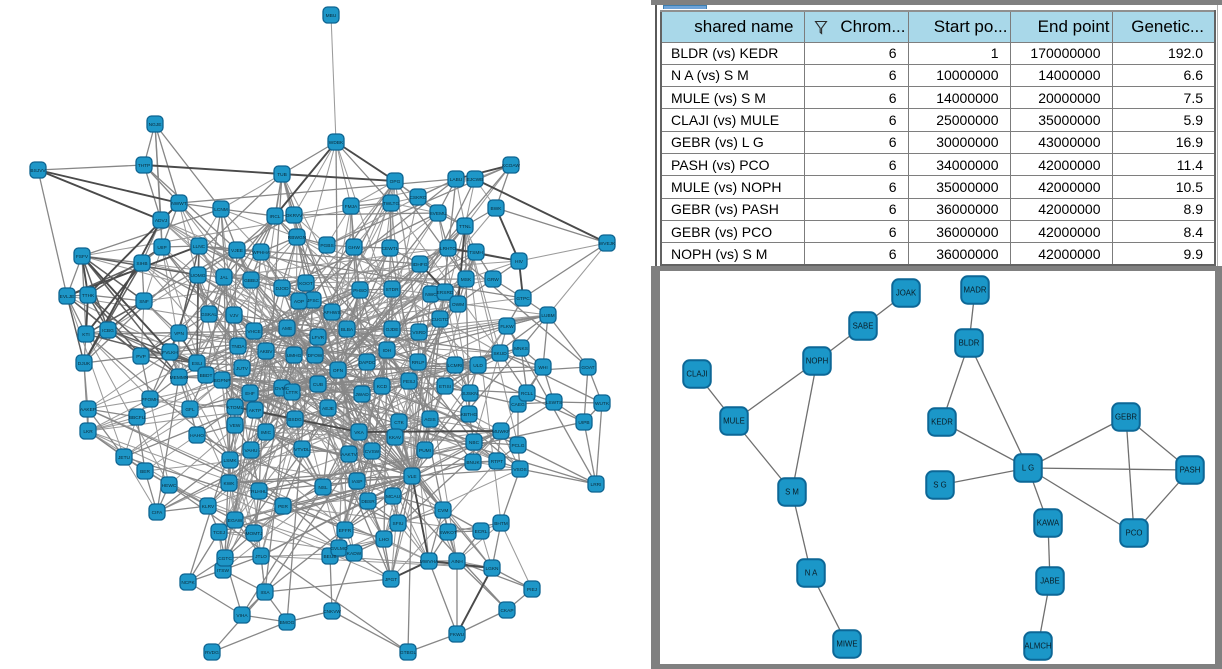  Describe the element at coordinates (294, 356) in the screenshot. I see `svg-text: UMHG` at that location.